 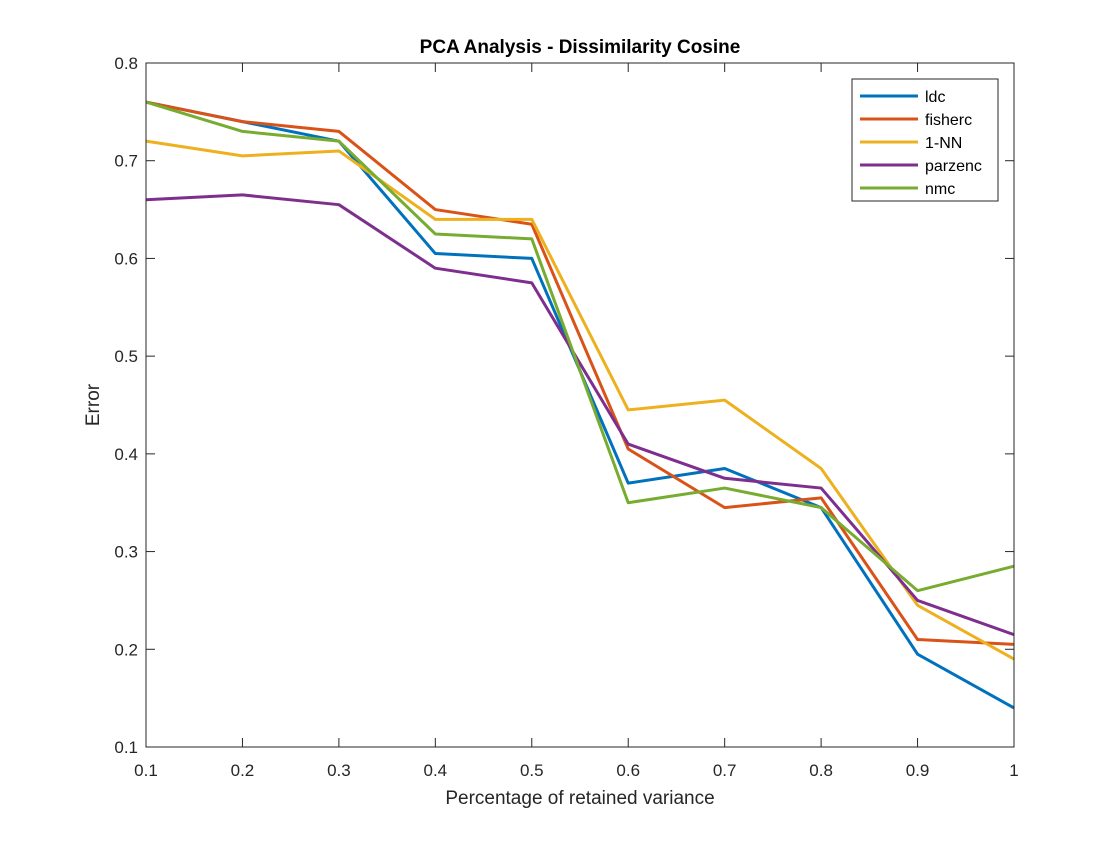 What do you see at coordinates (940, 189) in the screenshot?
I see `legend-label: nmc` at bounding box center [940, 189].